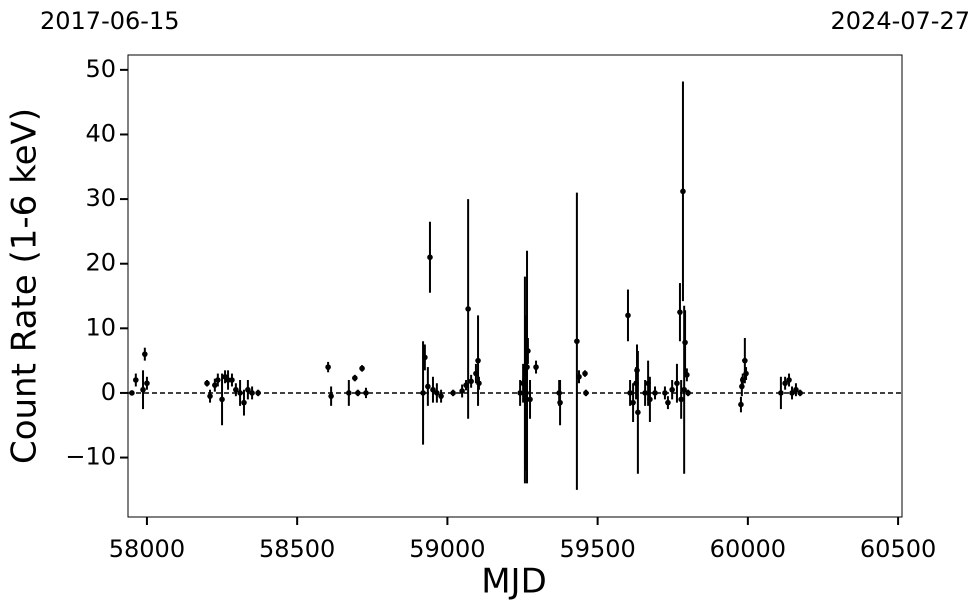 The image size is (980, 613). I want to click on y-tick-label: −10, so click(90, 457).